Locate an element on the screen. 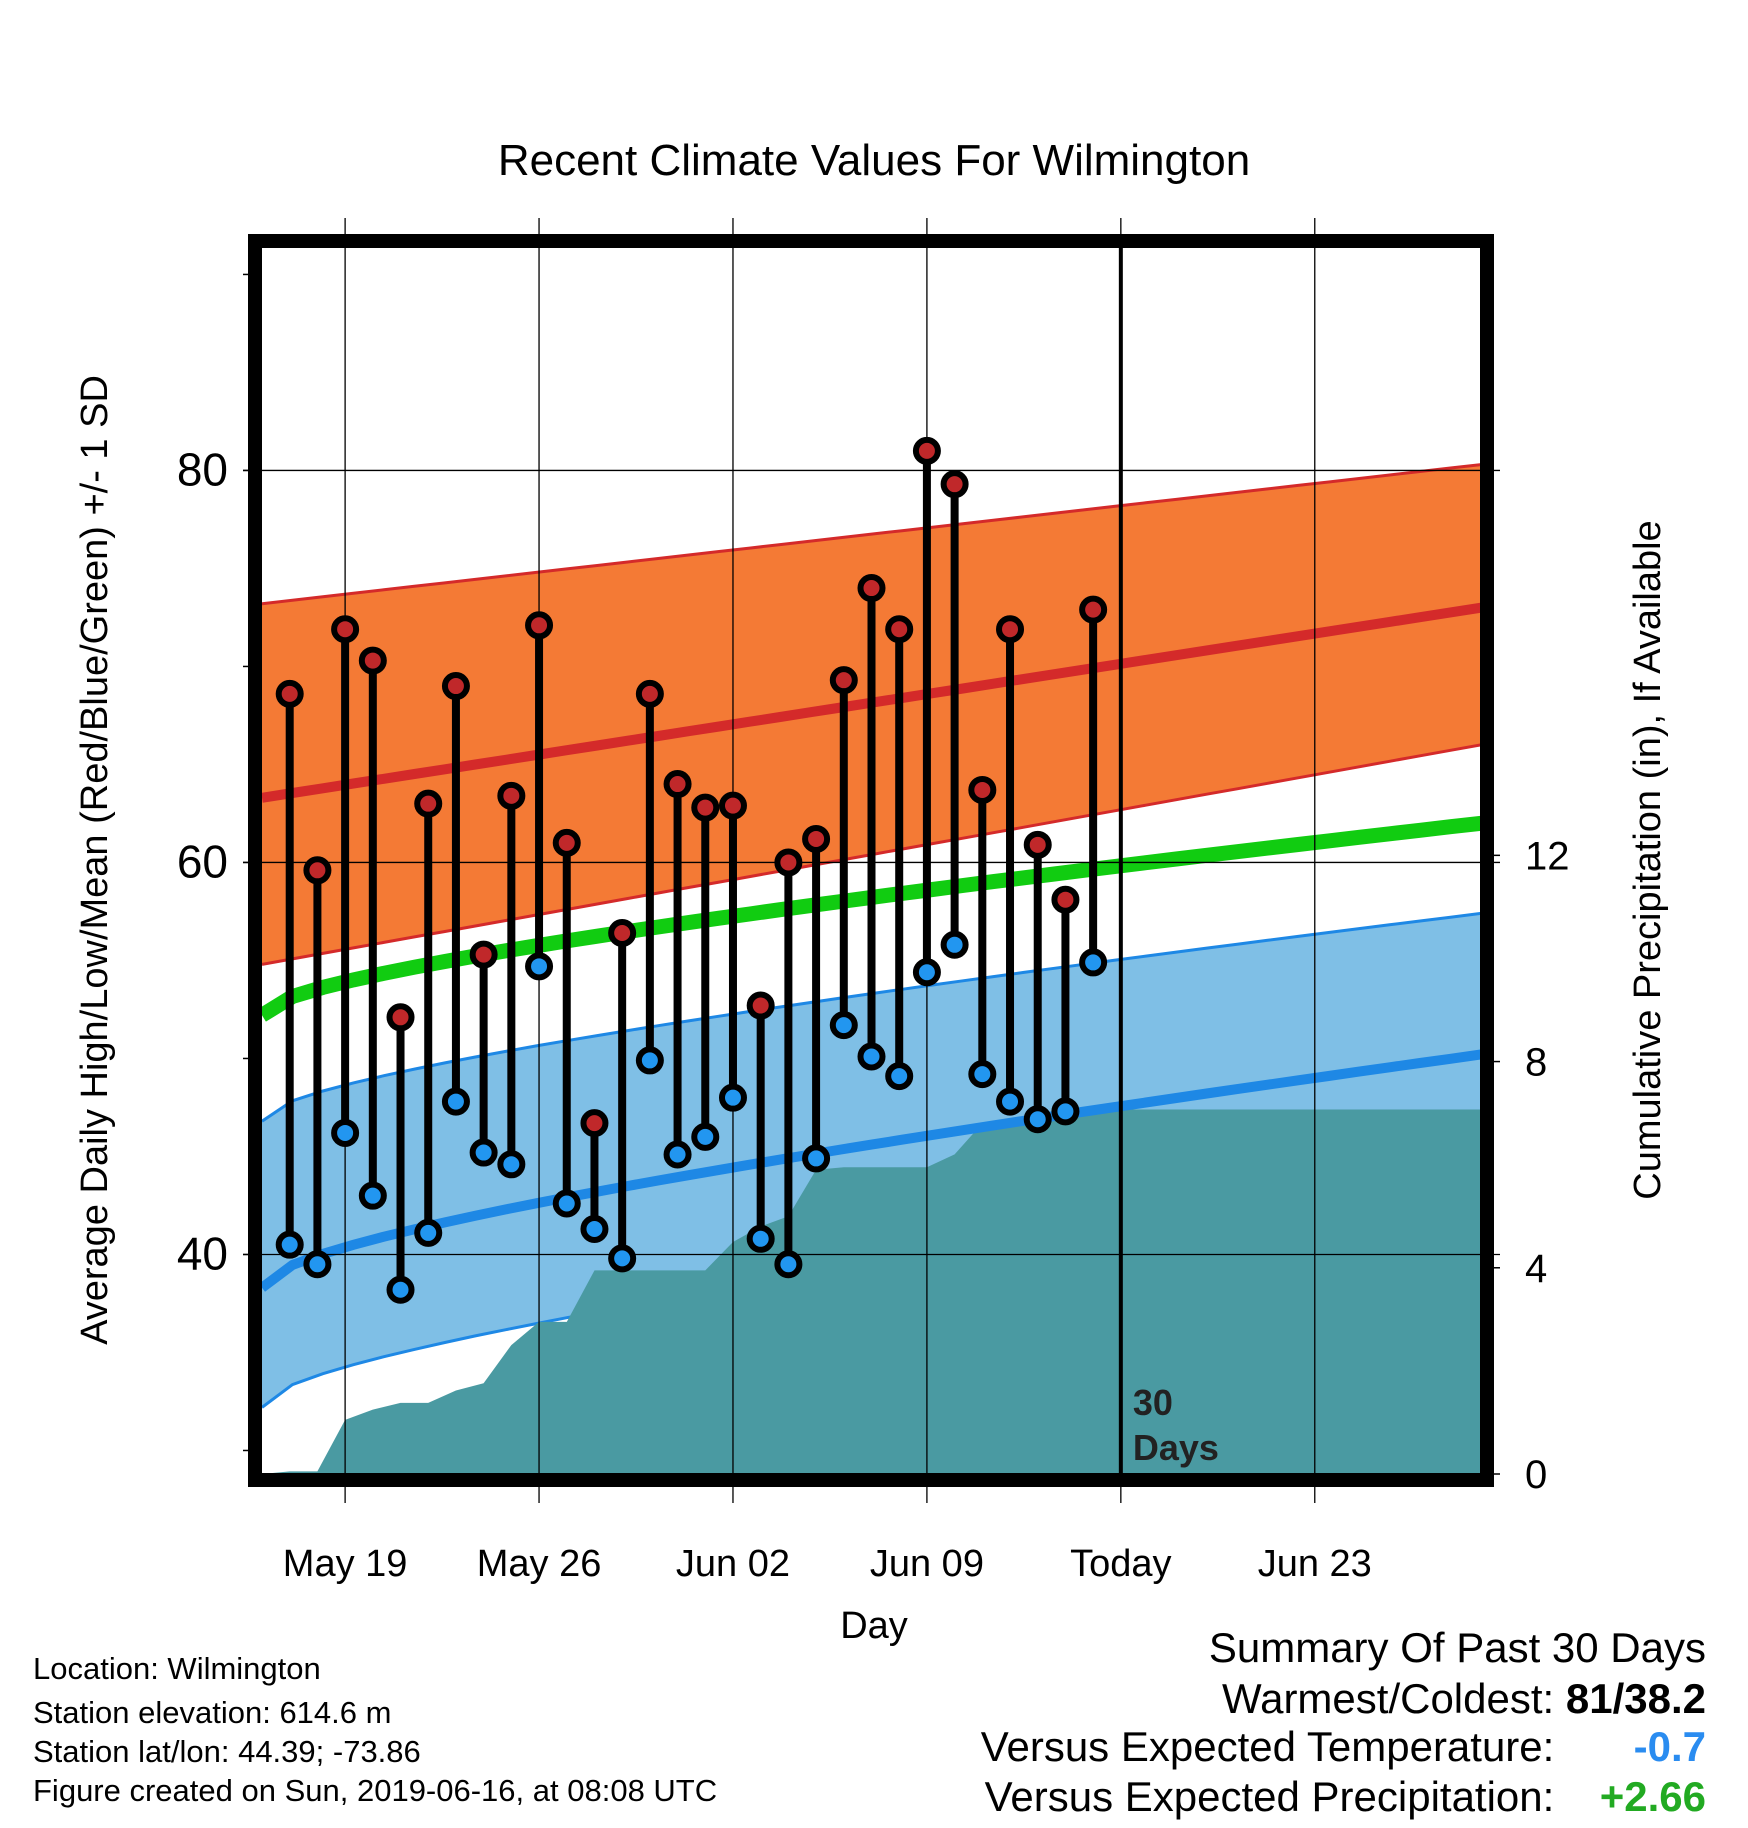  y2-tick-label: 12 is located at coordinates (1547, 856).